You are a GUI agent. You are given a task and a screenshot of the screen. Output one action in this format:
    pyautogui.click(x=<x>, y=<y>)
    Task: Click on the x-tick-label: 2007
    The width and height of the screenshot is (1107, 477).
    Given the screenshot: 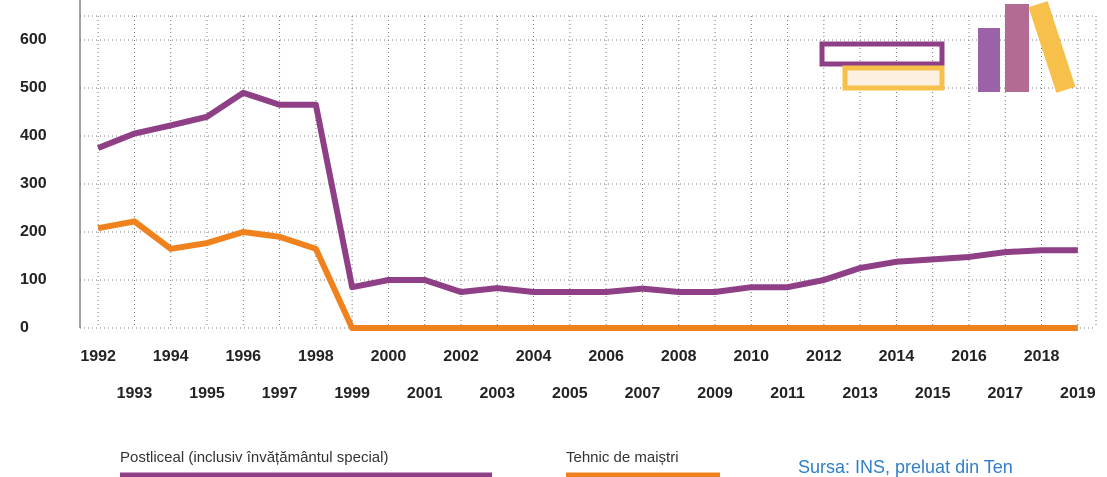 What is the action you would take?
    pyautogui.click(x=643, y=393)
    